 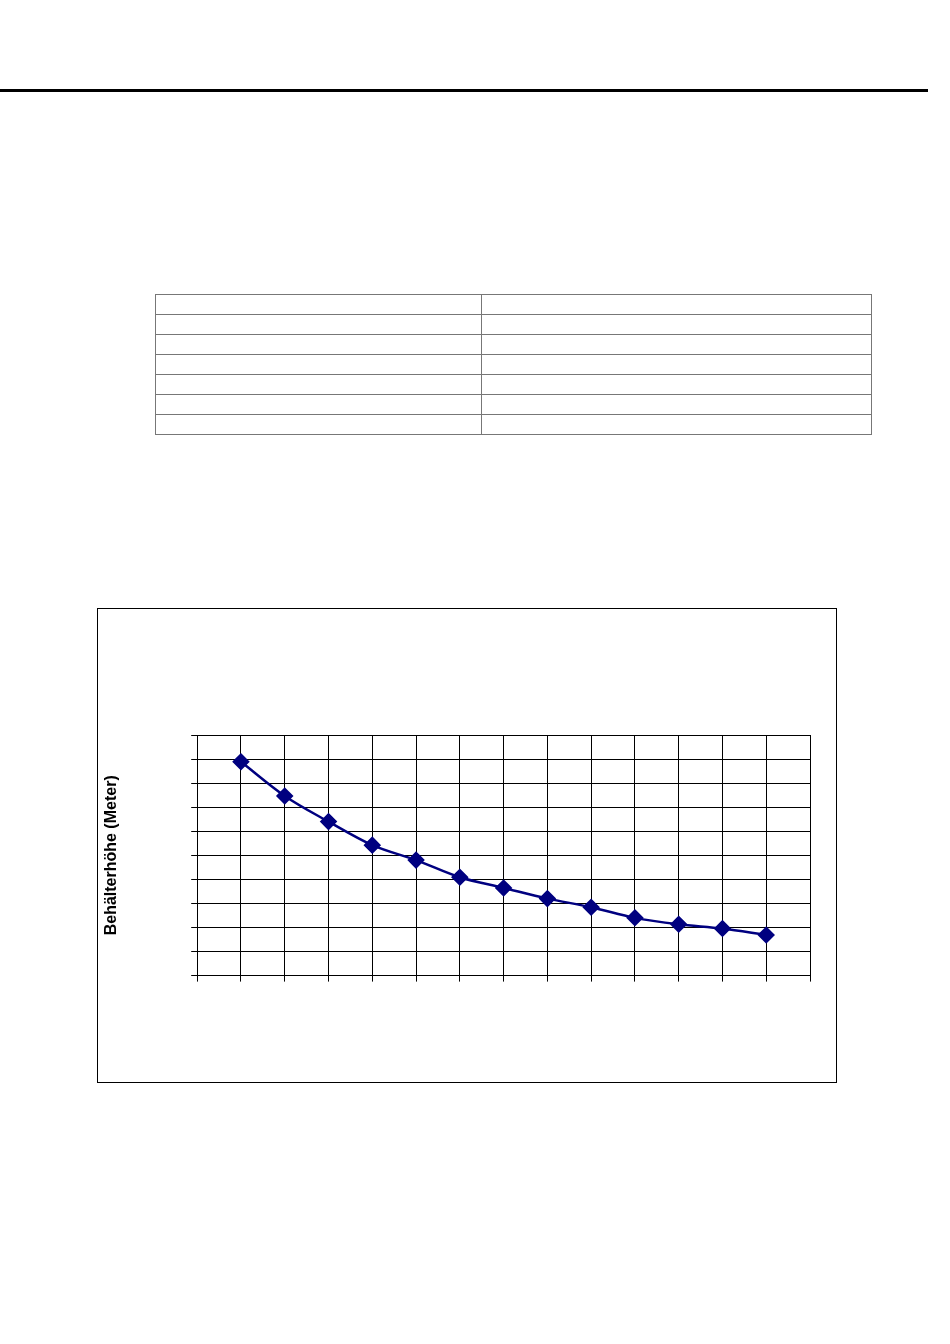 What do you see at coordinates (111, 855) in the screenshot?
I see `y-axis-title: Behälterhöhe (Meter)` at bounding box center [111, 855].